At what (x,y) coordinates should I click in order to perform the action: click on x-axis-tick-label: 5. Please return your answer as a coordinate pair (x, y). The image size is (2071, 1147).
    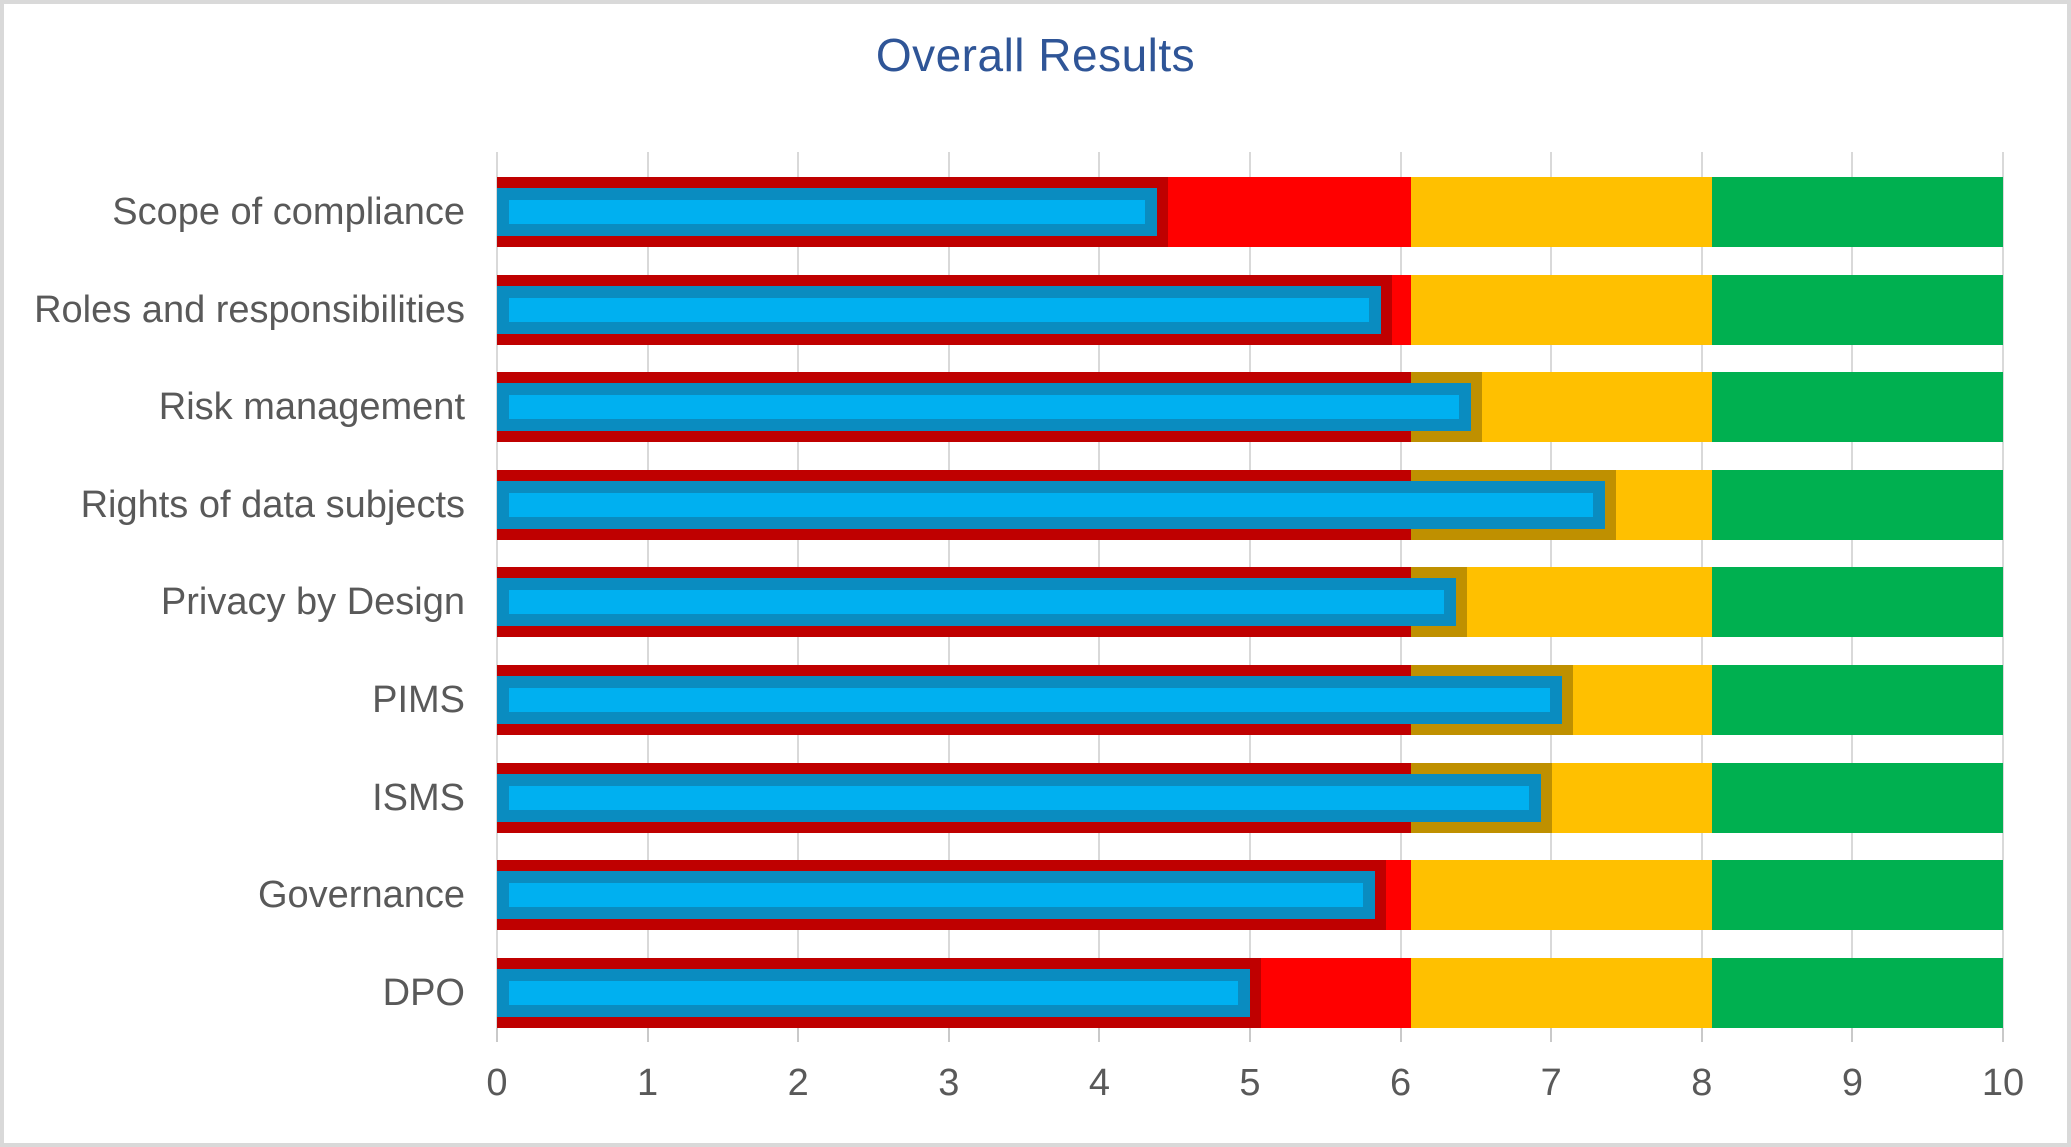
    Looking at the image, I should click on (1250, 1083).